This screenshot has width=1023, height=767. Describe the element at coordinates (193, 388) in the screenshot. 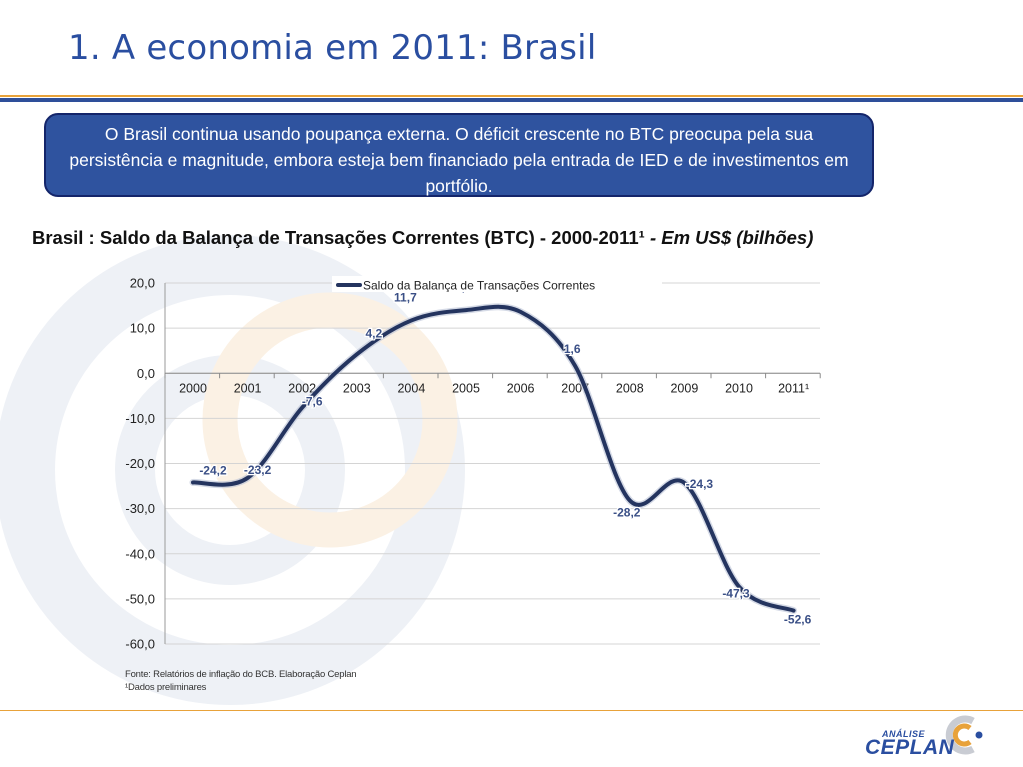

I see `x-tick-label: 2000` at that location.